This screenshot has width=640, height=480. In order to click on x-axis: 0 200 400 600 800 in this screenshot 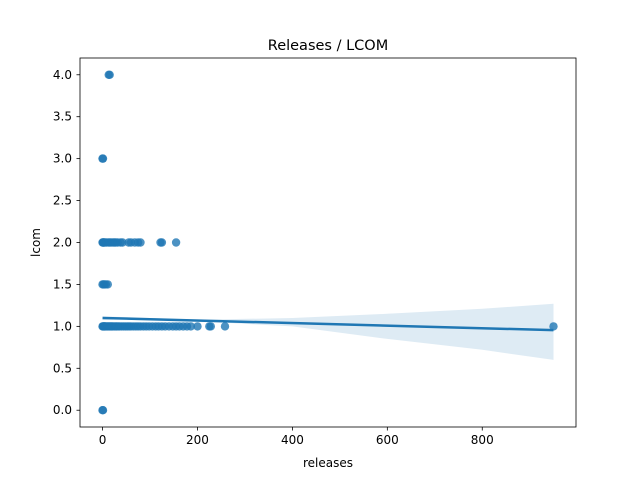, I will do `click(296, 437)`.